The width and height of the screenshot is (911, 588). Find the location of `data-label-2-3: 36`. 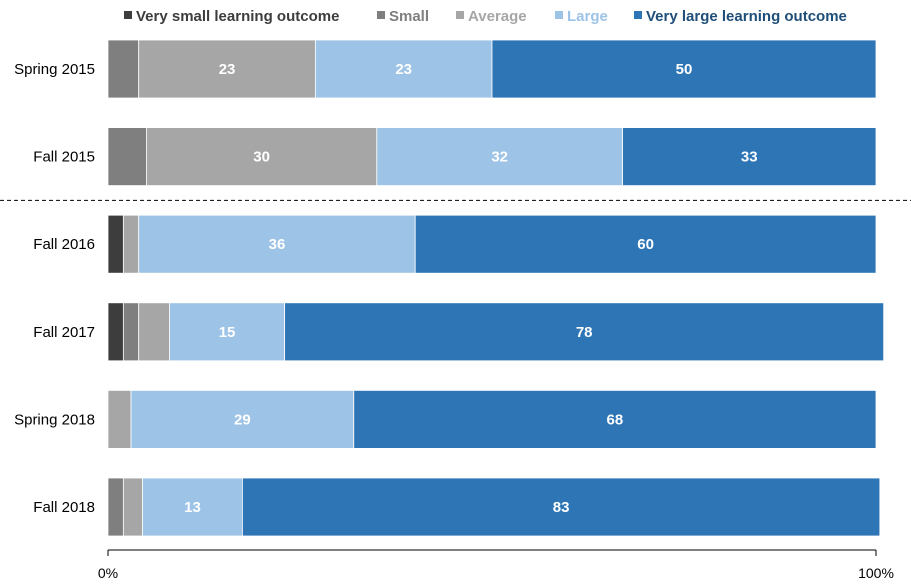

data-label-2-3: 36 is located at coordinates (277, 244).